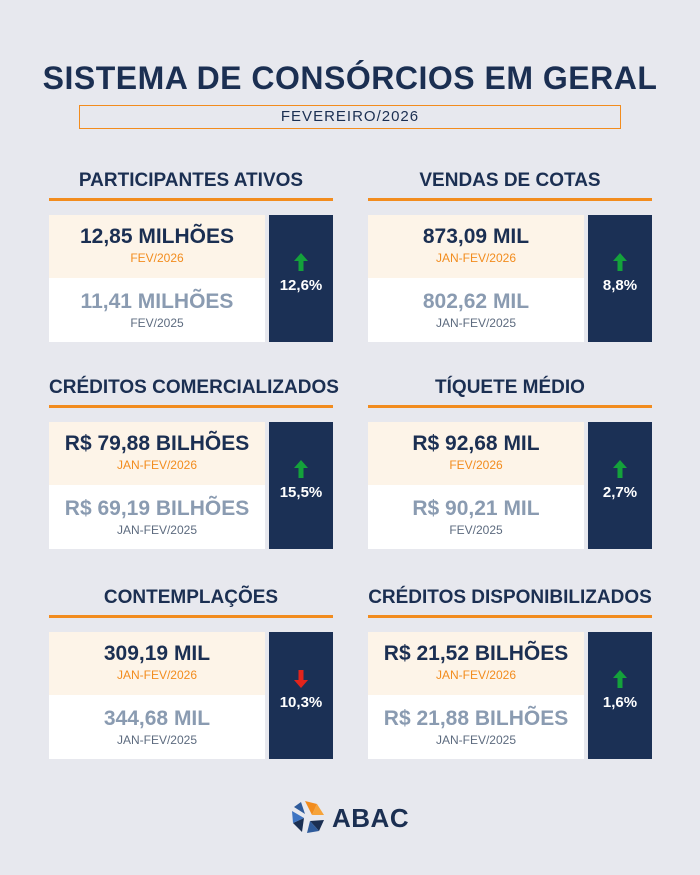 The height and width of the screenshot is (875, 700). Describe the element at coordinates (308, 817) in the screenshot. I see `abac-logo-icon` at that location.